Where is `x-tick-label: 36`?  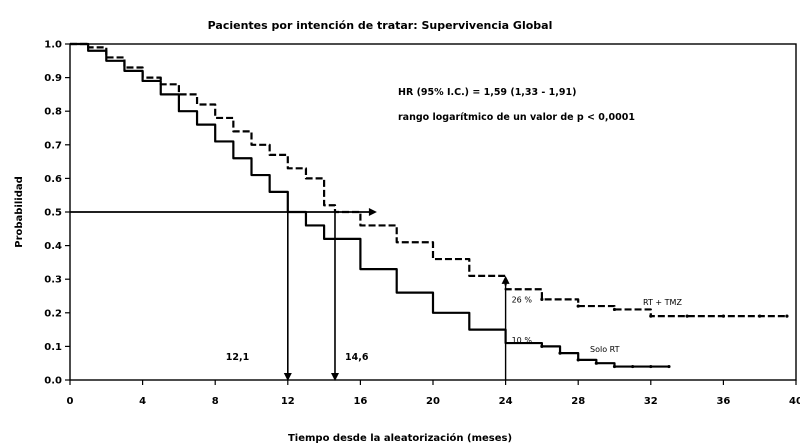 x-tick-label: 36 is located at coordinates (723, 401).